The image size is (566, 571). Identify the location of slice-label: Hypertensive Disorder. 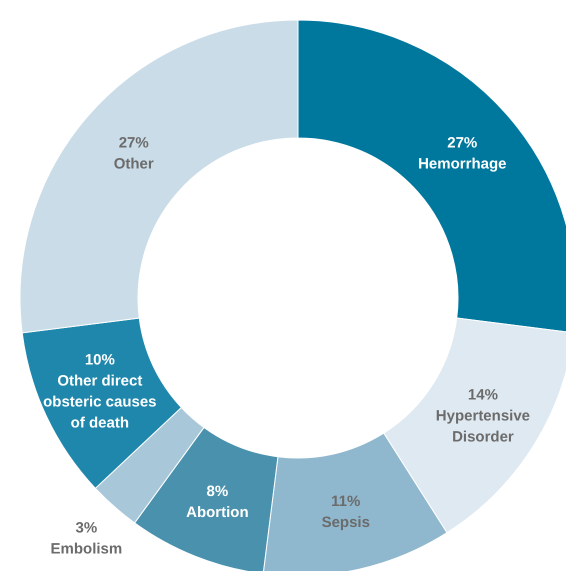
(483, 425).